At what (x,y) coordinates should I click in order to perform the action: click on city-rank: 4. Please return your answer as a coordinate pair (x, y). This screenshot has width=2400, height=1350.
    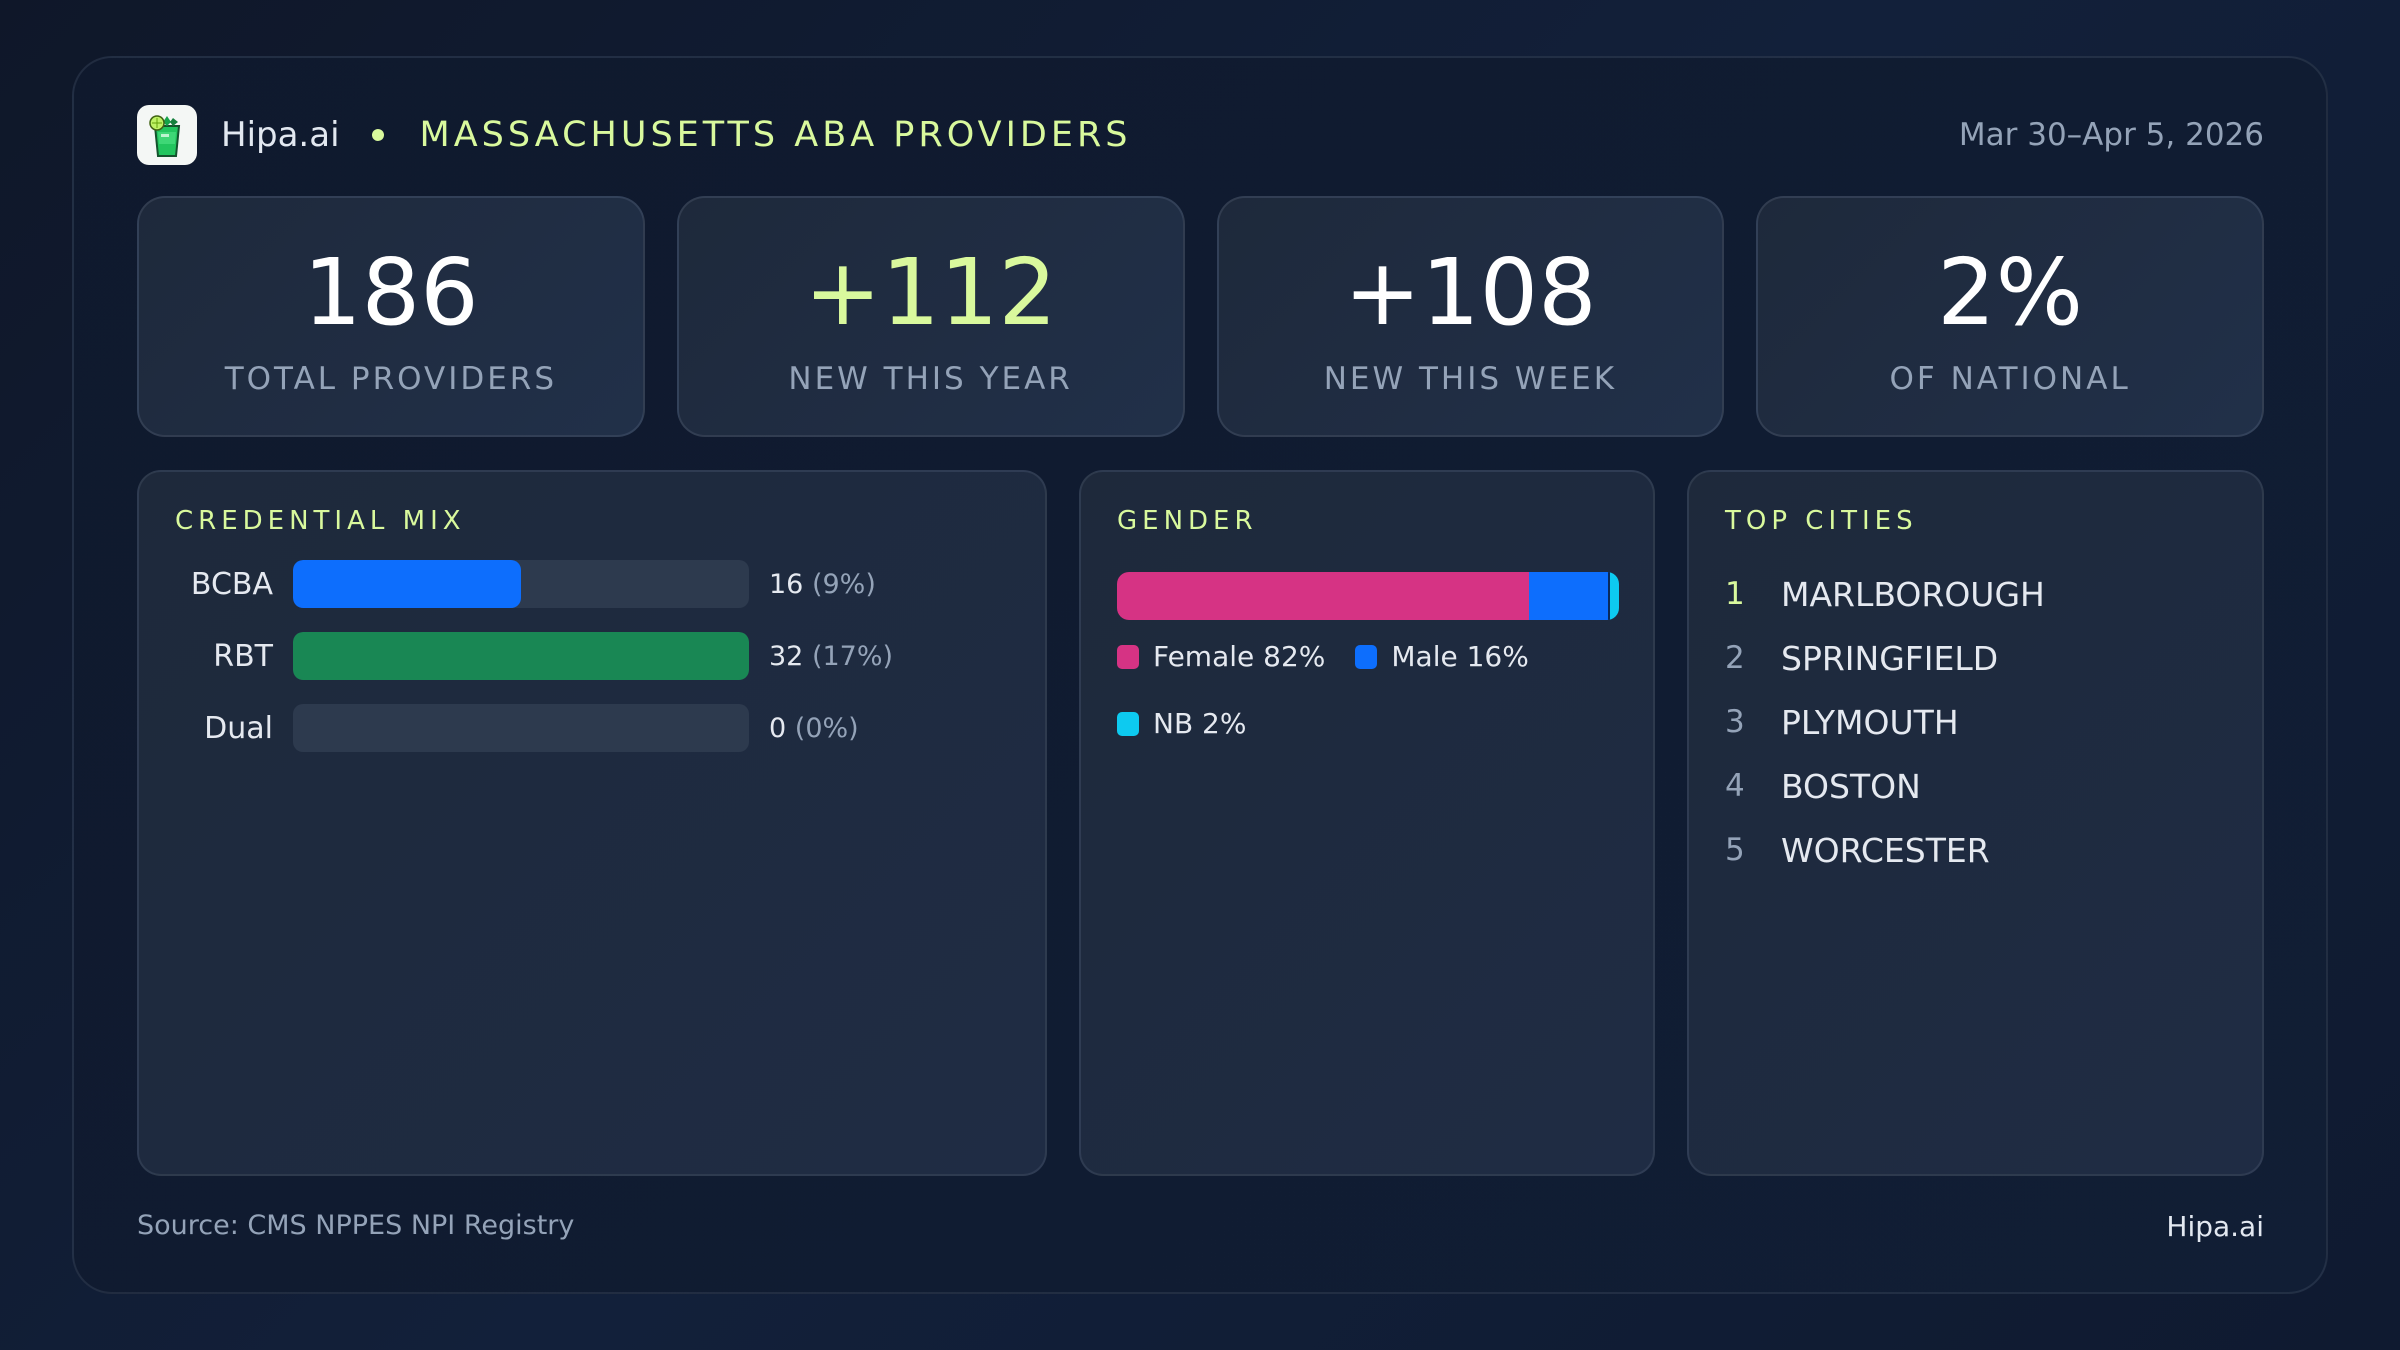
    Looking at the image, I should click on (1735, 786).